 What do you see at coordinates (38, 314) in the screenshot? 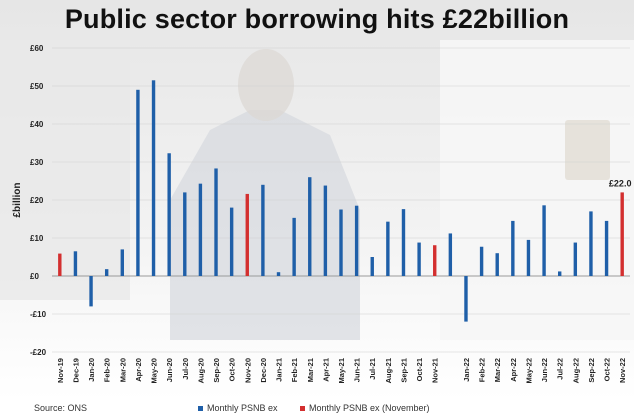
I see `y-tick-label: -£10` at bounding box center [38, 314].